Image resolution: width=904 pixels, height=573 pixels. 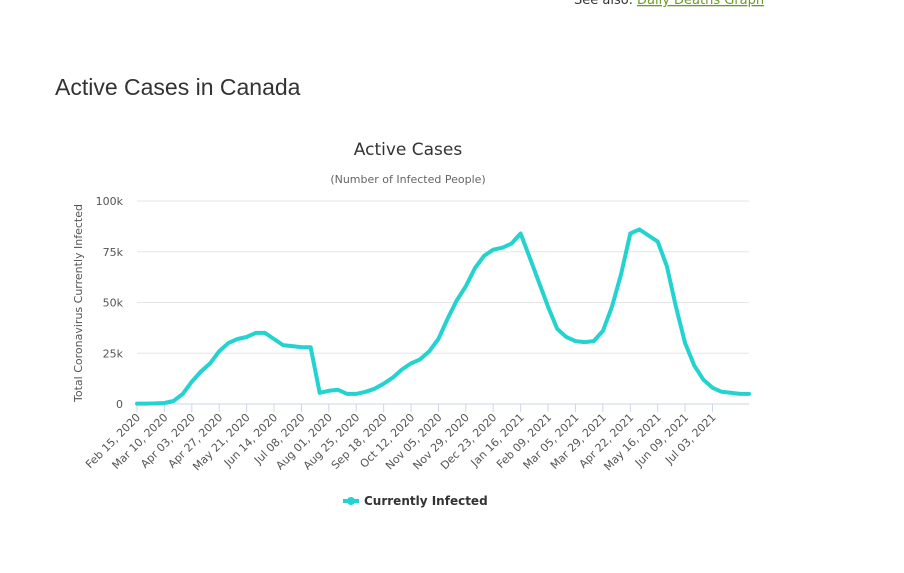 I want to click on page-title: Active Cases in Canada, so click(x=178, y=87).